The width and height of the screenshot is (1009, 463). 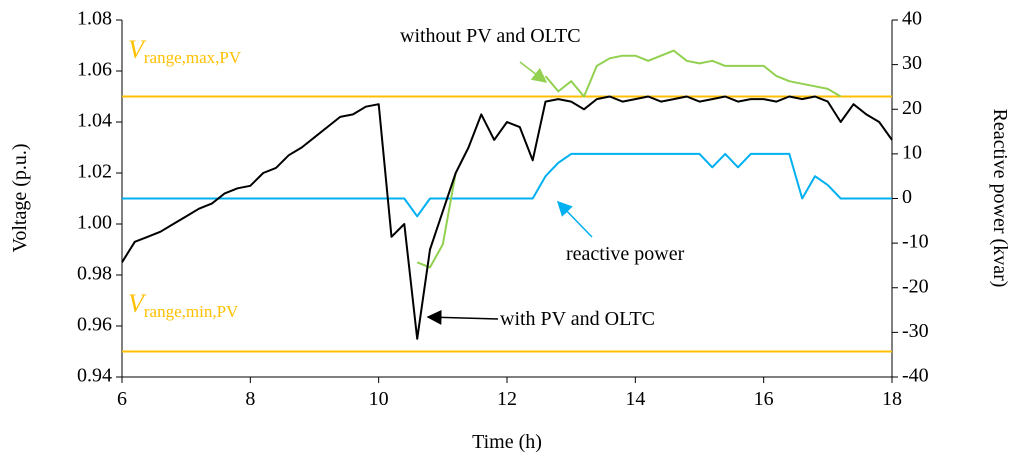 I want to click on x-tick-label: 18, so click(x=892, y=399).